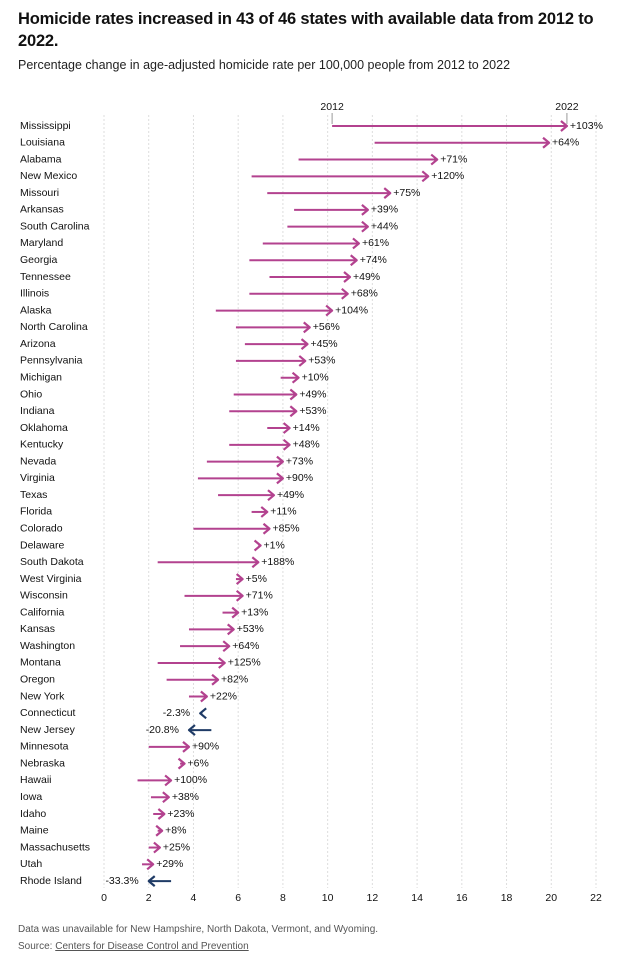  I want to click on category-label: North Carolina, so click(54, 327).